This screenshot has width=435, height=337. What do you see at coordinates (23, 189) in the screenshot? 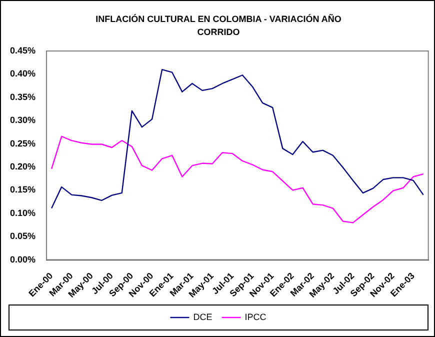
I see `y-tick-label: 0.15%` at bounding box center [23, 189].